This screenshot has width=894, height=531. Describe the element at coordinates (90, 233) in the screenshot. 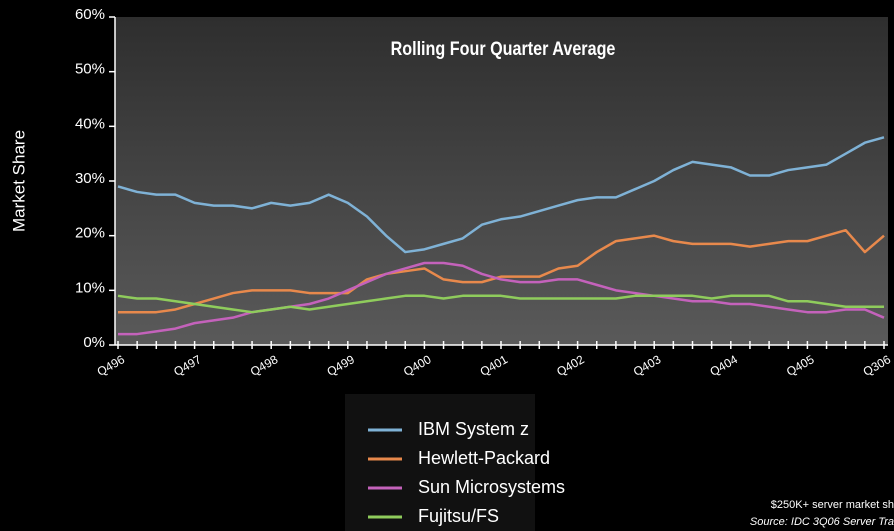

I see `y-tick-label: 20%` at that location.